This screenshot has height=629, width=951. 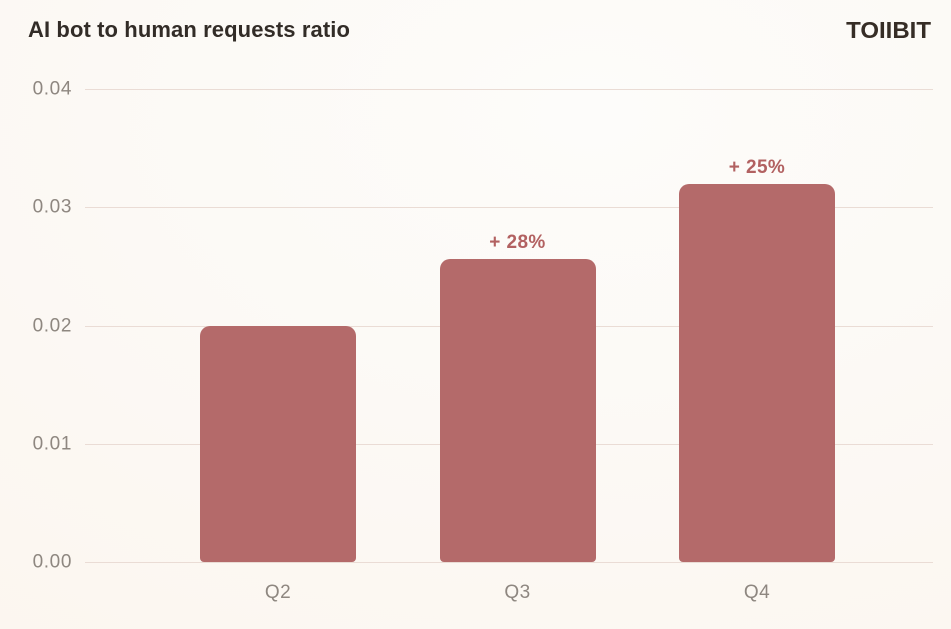 What do you see at coordinates (52, 444) in the screenshot?
I see `y-axis-tick: 0.01` at bounding box center [52, 444].